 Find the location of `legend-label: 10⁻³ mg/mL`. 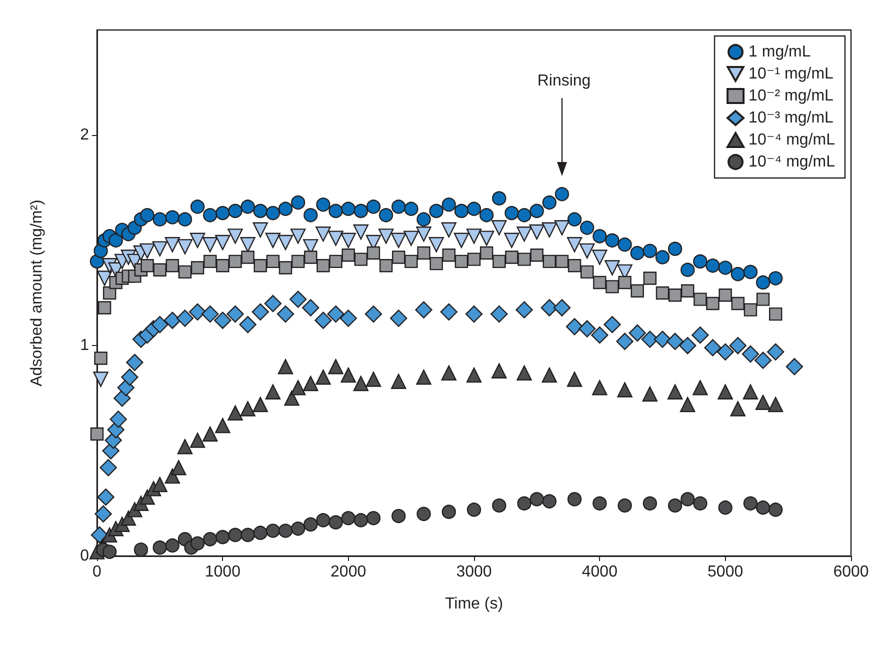

legend-label: 10⁻³ mg/mL is located at coordinates (791, 118).